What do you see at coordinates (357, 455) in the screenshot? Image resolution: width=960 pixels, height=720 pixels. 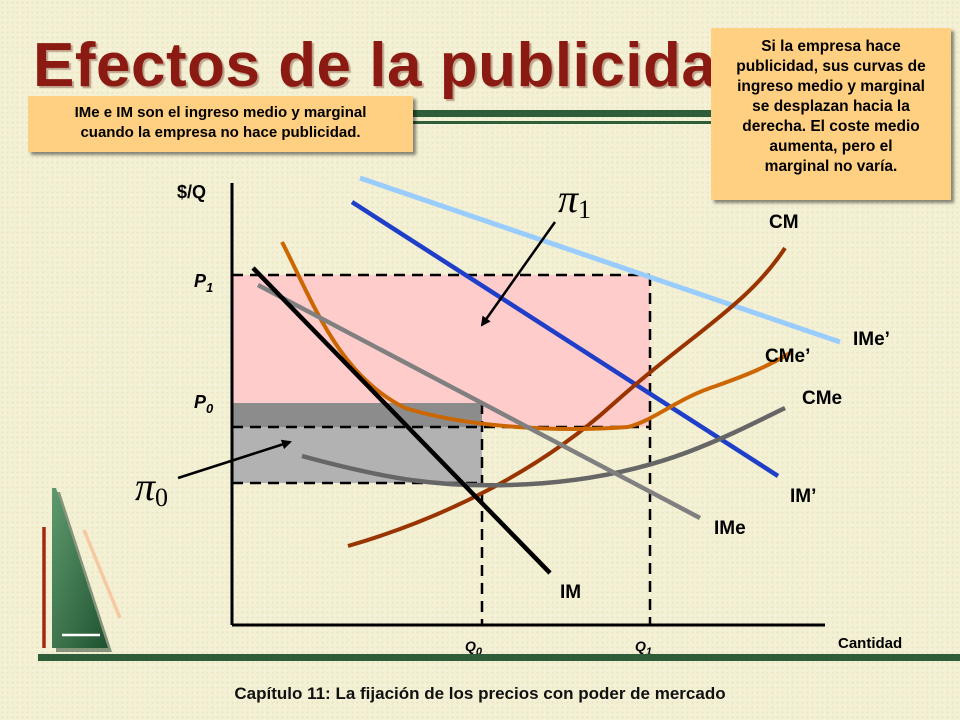 I see `profit-area-pi0` at bounding box center [357, 455].